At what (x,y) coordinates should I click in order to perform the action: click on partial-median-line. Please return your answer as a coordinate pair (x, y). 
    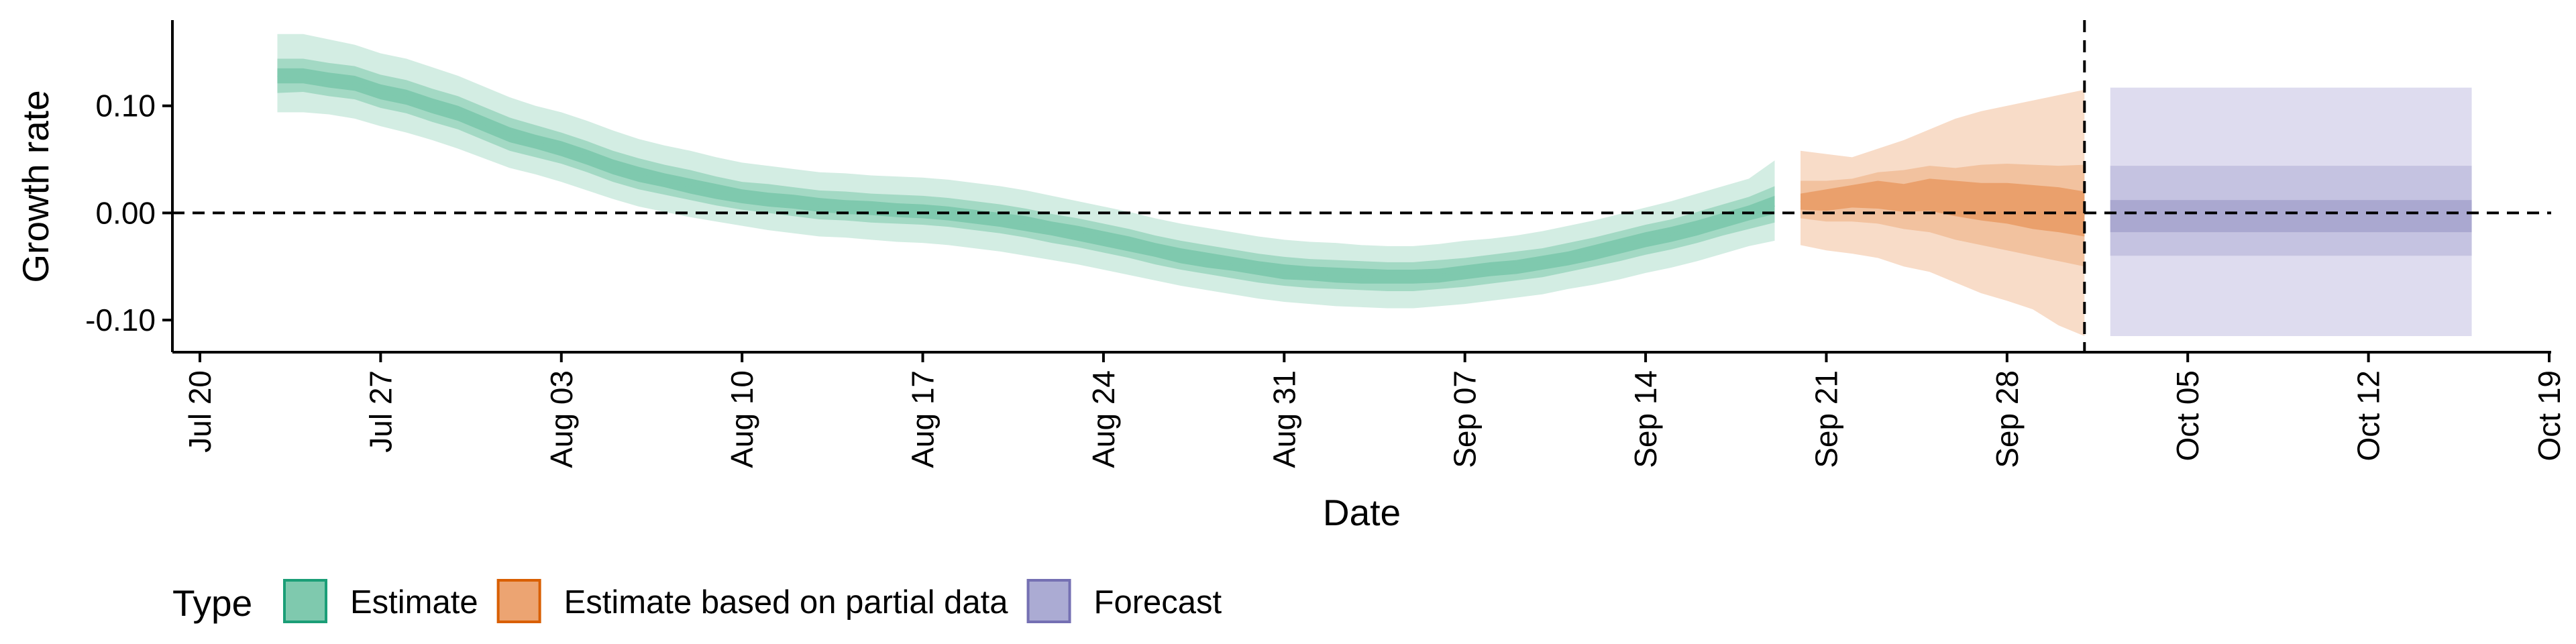
    Looking at the image, I should click on (1942, 203).